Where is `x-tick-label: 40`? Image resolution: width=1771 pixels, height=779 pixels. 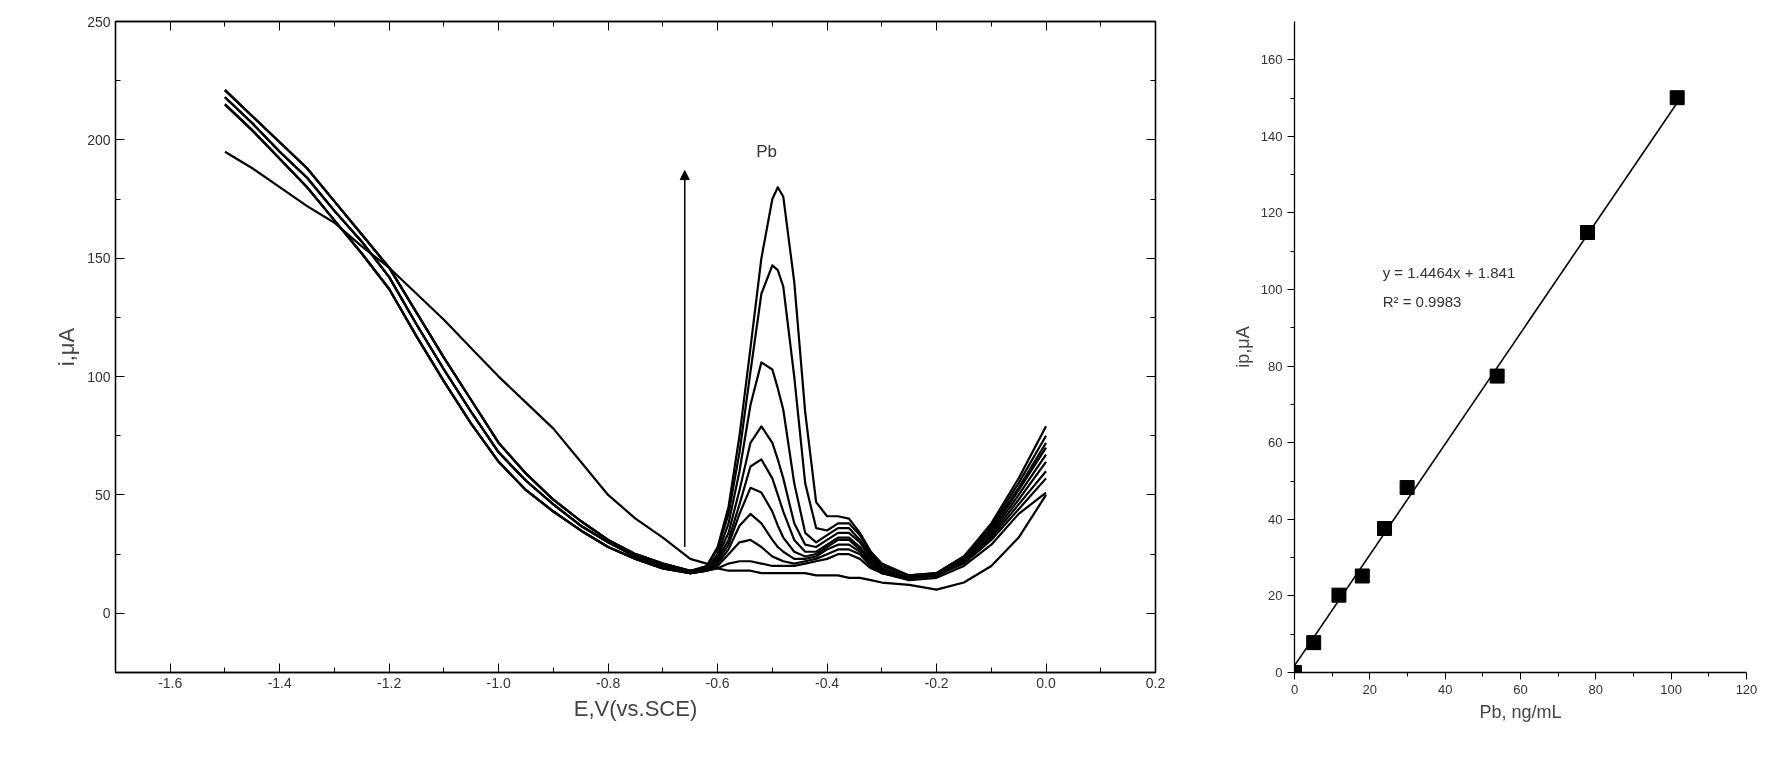 x-tick-label: 40 is located at coordinates (1445, 689).